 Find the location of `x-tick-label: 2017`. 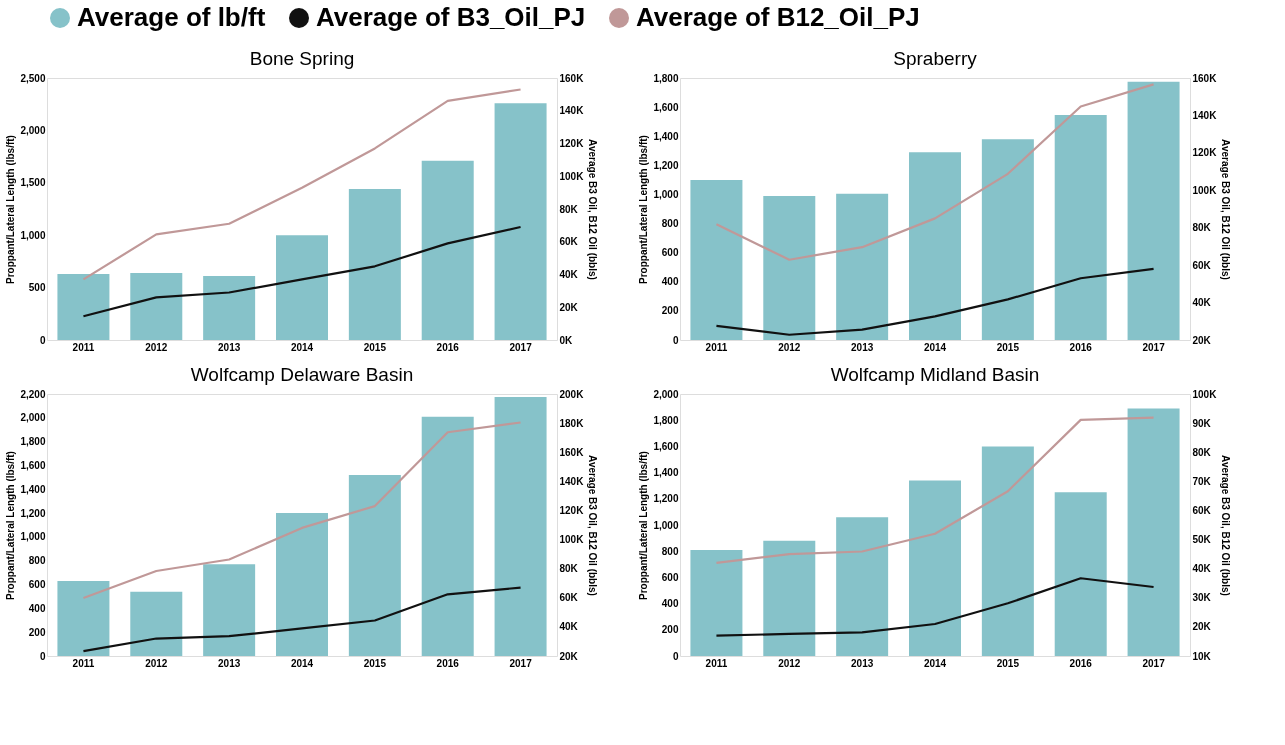

x-tick-label: 2017 is located at coordinates (1154, 663).